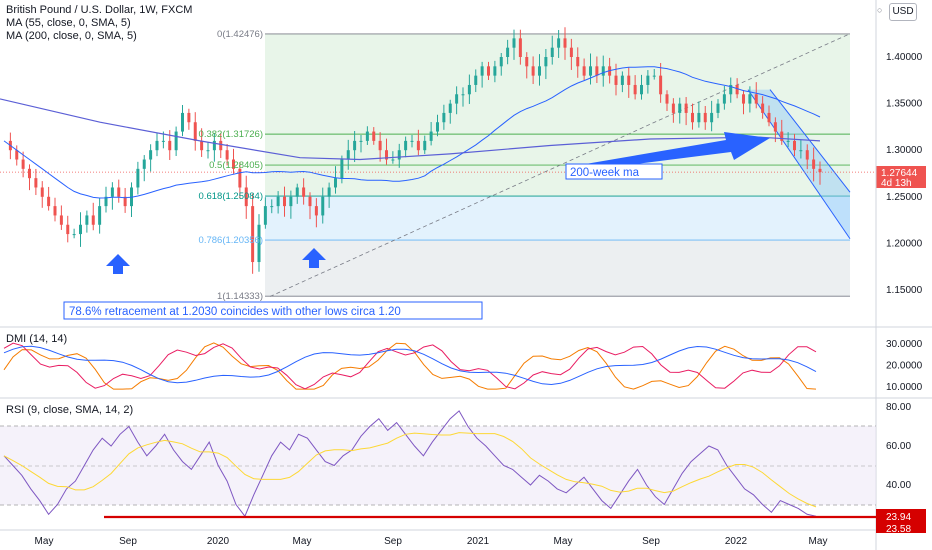  I want to click on time-axis: May Sep 2020 May Sep 2021 May Sep 2022 May, so click(431, 541).